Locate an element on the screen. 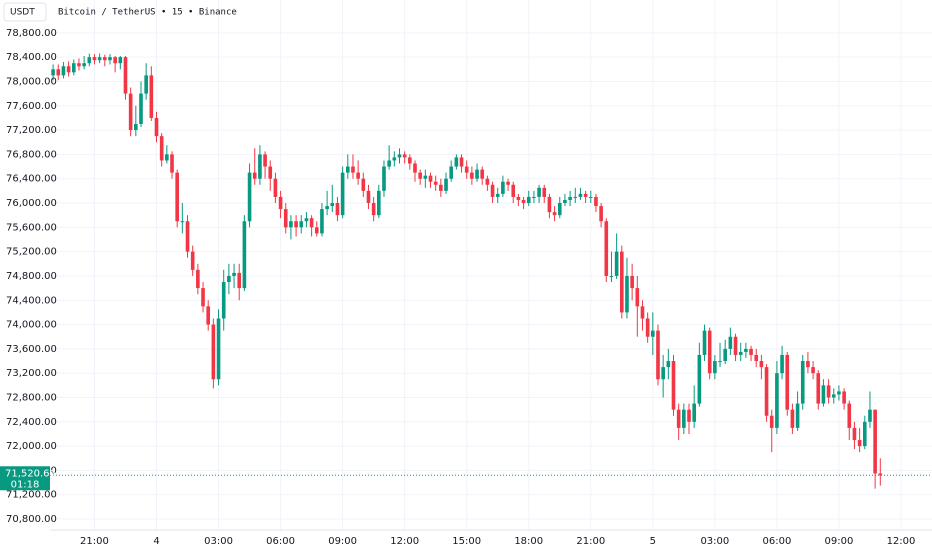 The image size is (932, 550). y-tick-label: 72,400.00 is located at coordinates (31, 422).